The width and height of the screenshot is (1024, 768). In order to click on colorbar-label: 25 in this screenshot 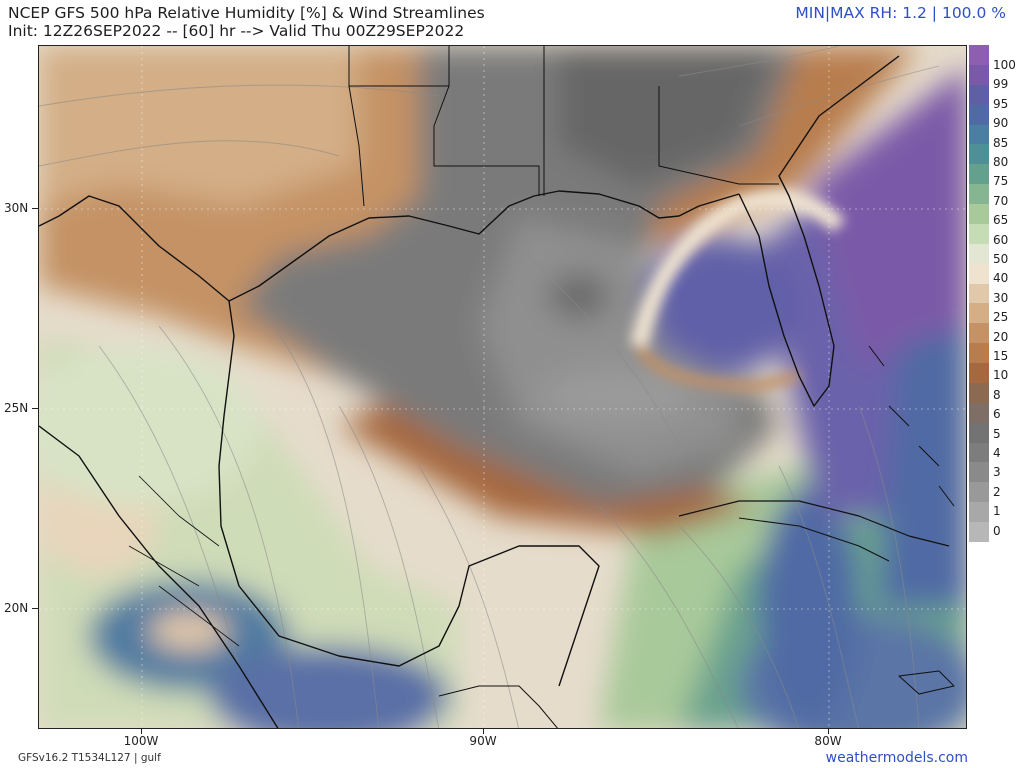, I will do `click(1001, 317)`.